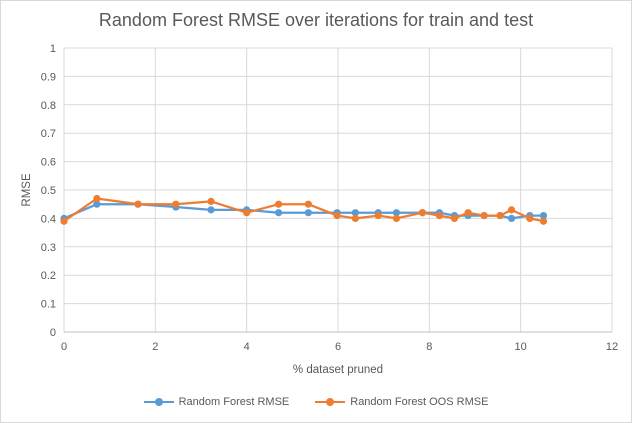  What do you see at coordinates (612, 347) in the screenshot?
I see `x-tick-label: 12` at bounding box center [612, 347].